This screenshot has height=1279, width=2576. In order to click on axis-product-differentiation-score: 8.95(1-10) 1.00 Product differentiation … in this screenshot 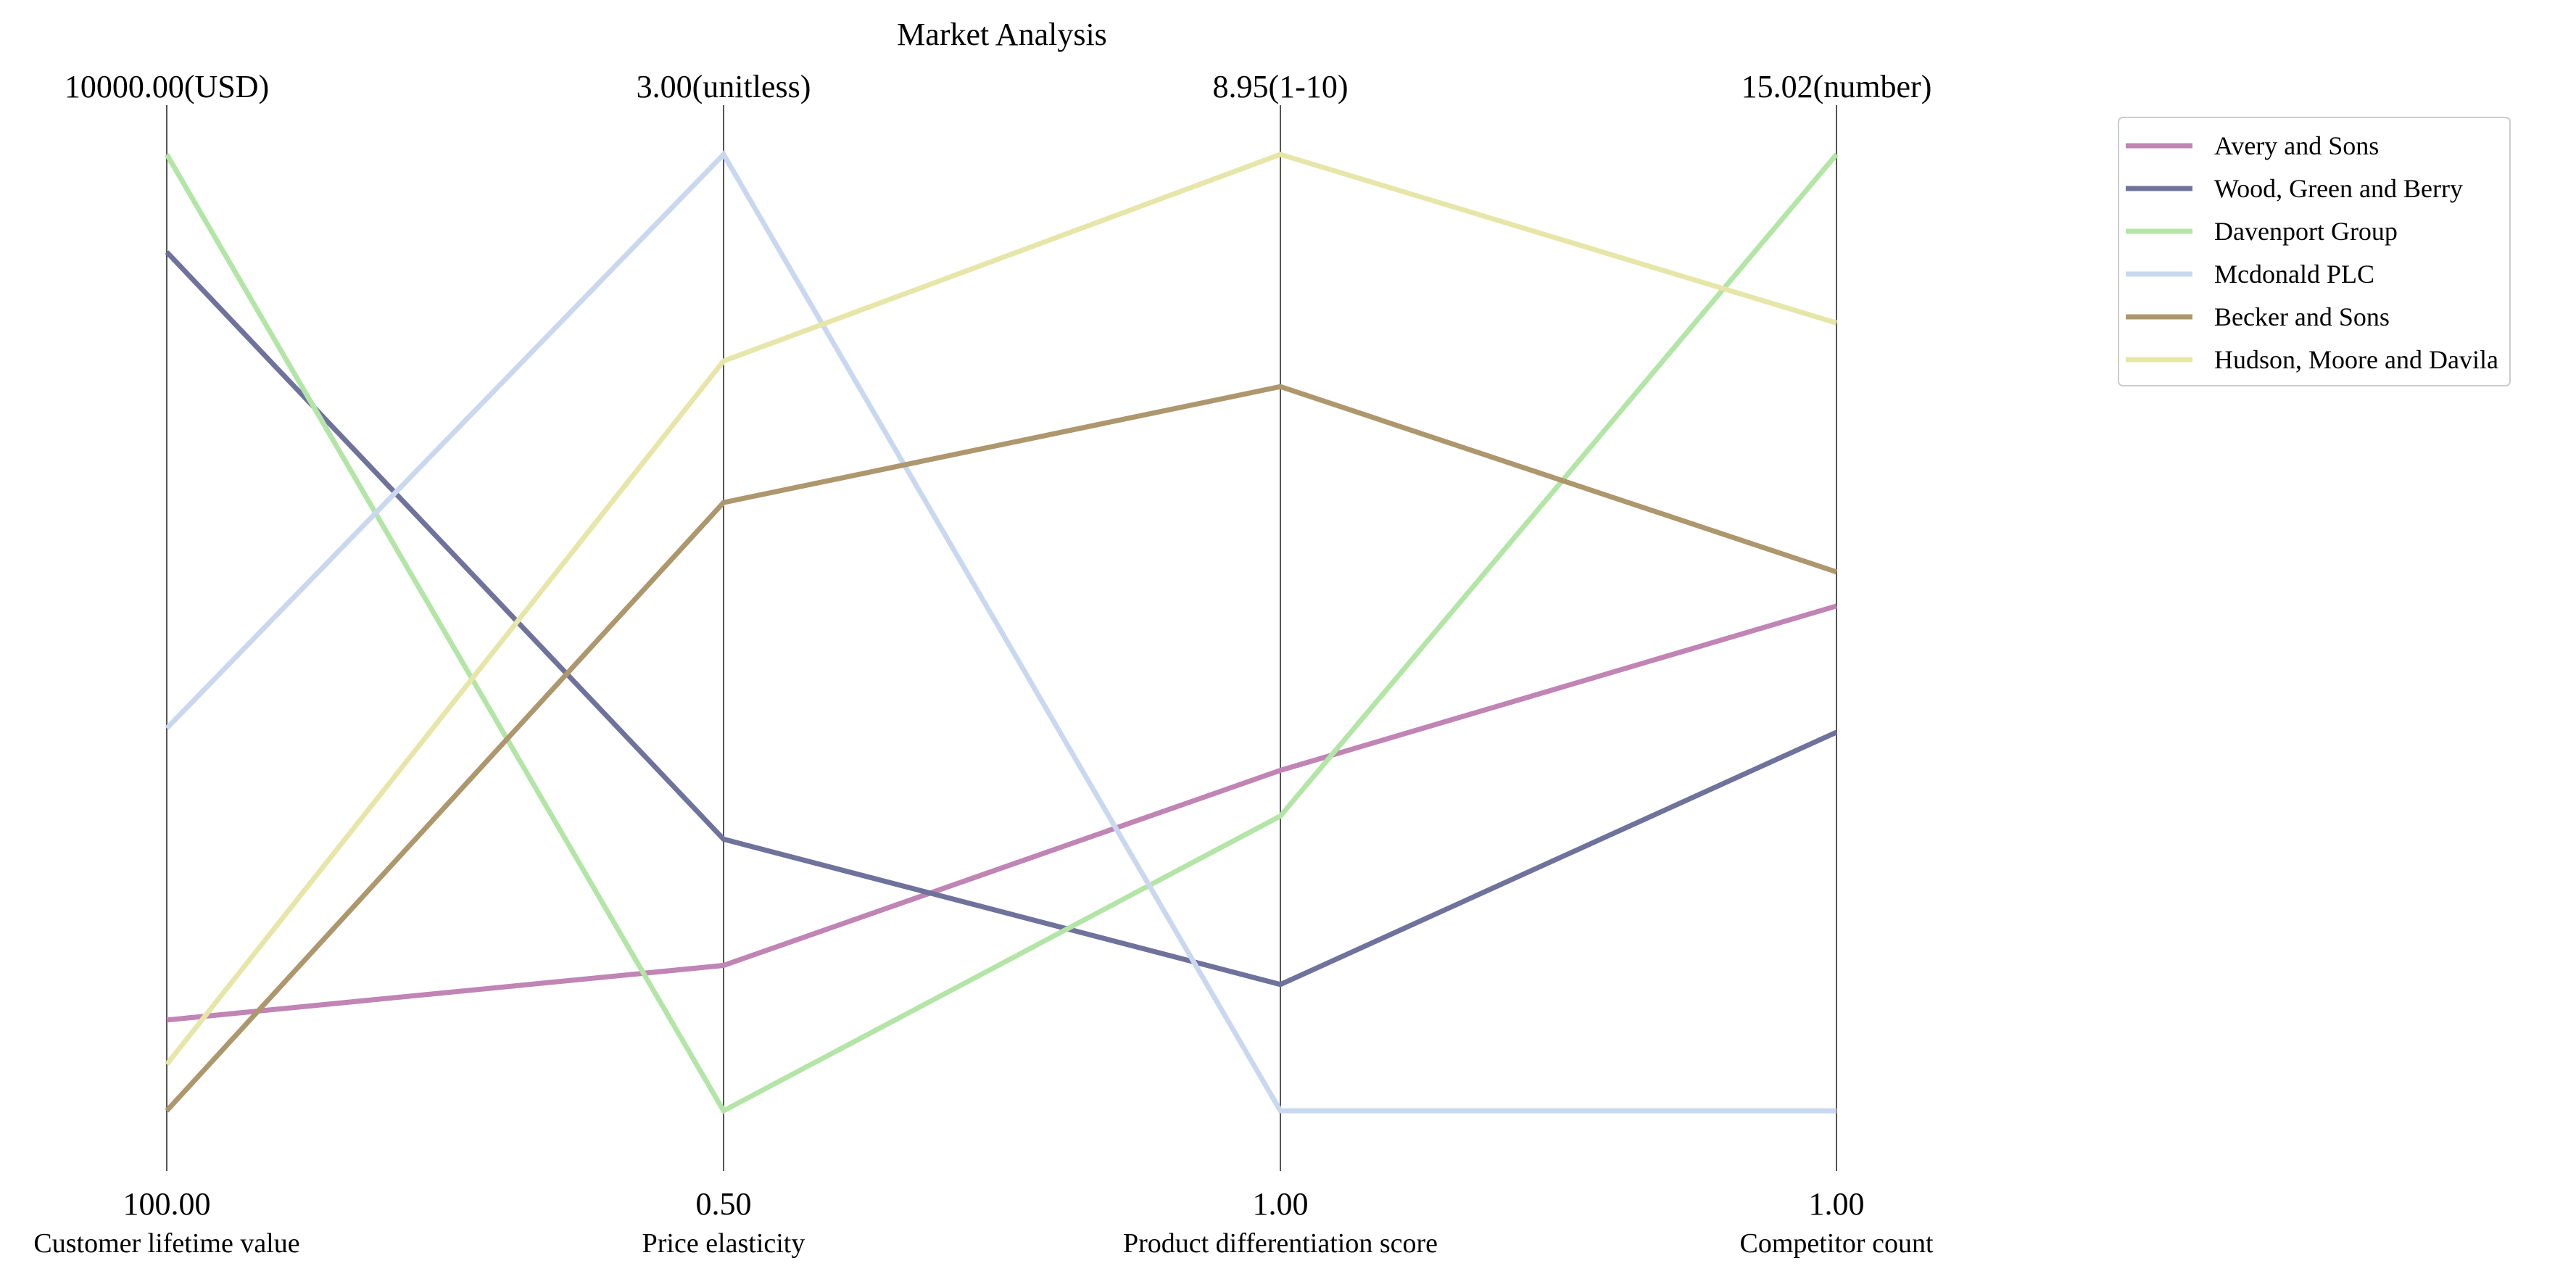, I will do `click(1281, 664)`.